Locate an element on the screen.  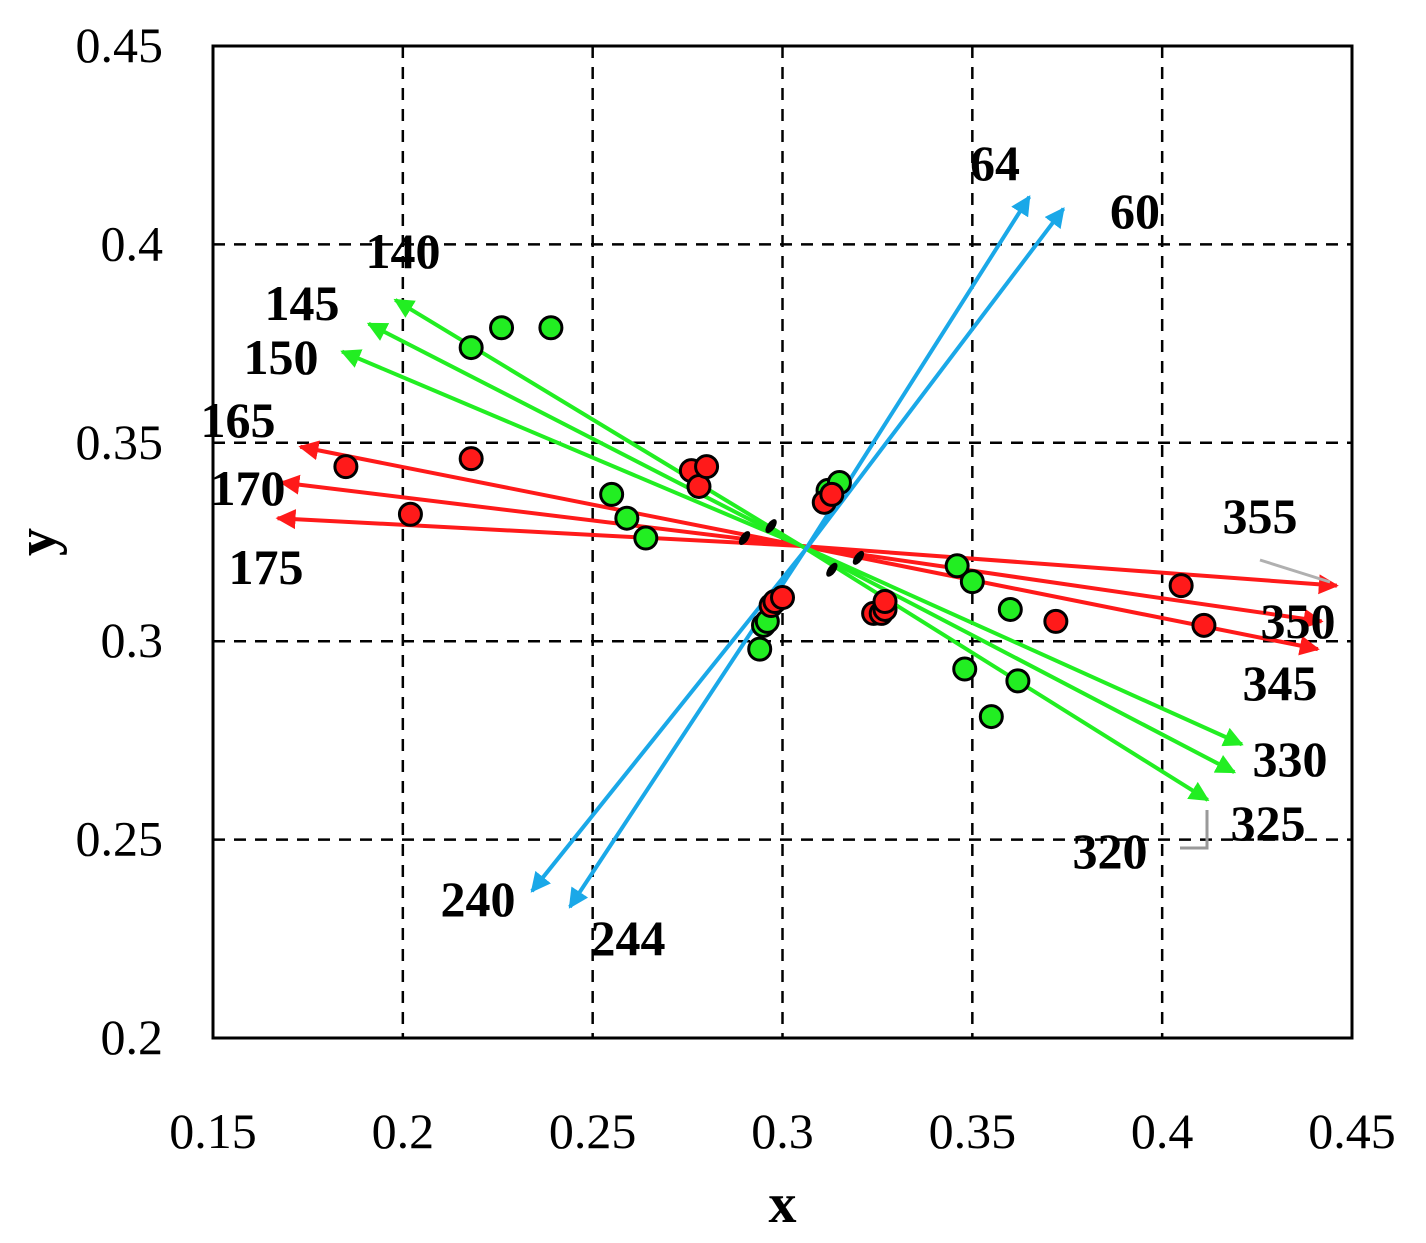
arrow-label-140: 140 is located at coordinates (403, 251).